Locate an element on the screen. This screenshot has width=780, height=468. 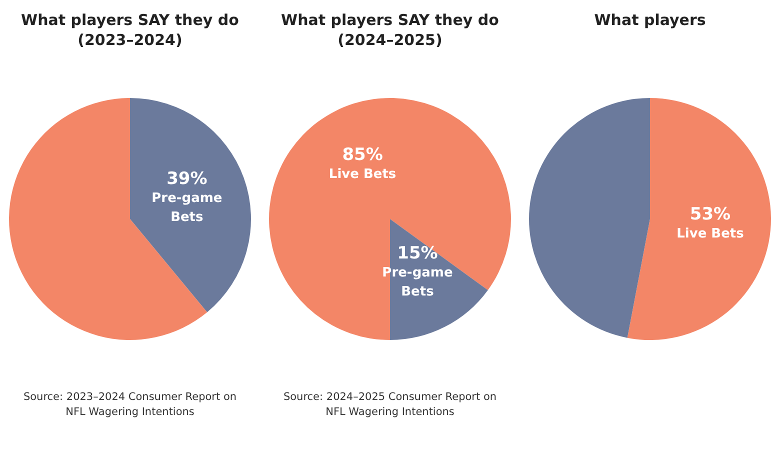
data-label: 15% is located at coordinates (417, 253).